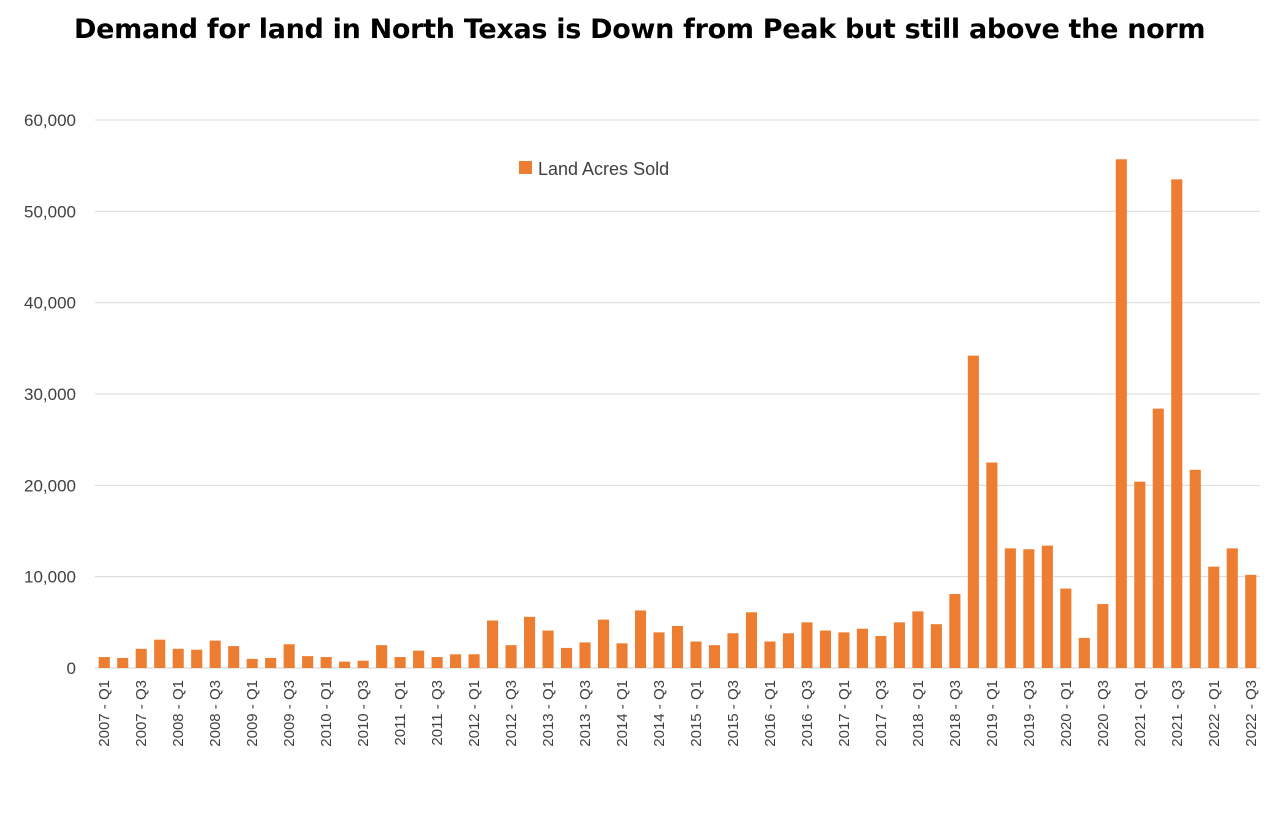 This screenshot has width=1280, height=833. What do you see at coordinates (363, 713) in the screenshot?
I see `x-tick-label: 2010 - Q3` at bounding box center [363, 713].